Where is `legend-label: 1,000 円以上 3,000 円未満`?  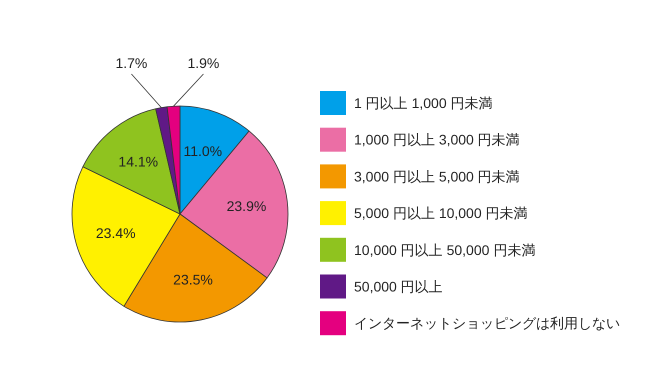
legend-label: 1,000 円以上 3,000 円未満 is located at coordinates (437, 140).